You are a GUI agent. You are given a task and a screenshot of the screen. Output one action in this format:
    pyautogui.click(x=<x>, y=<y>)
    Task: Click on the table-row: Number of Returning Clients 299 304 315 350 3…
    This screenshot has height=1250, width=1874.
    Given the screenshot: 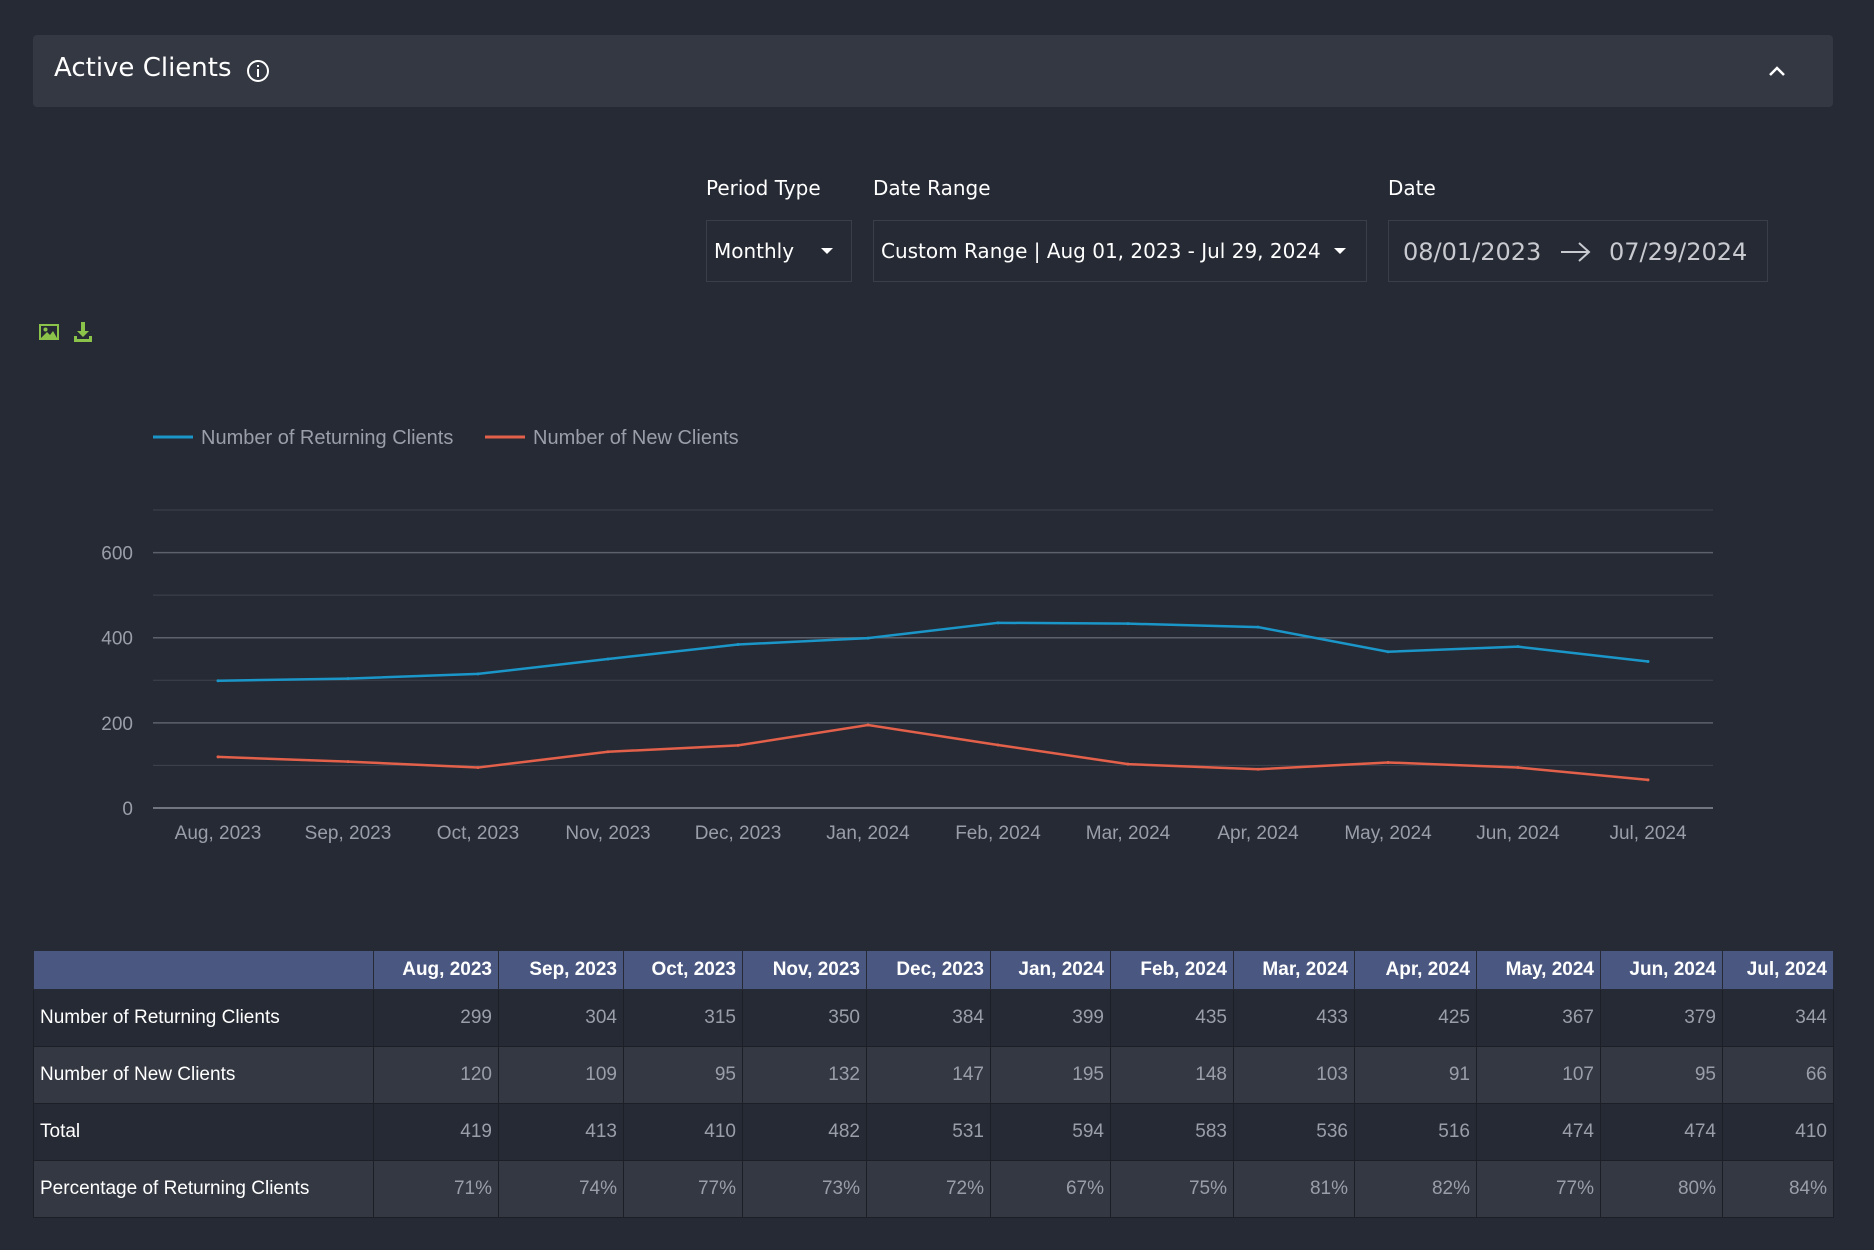 What is the action you would take?
    pyautogui.click(x=933, y=1018)
    